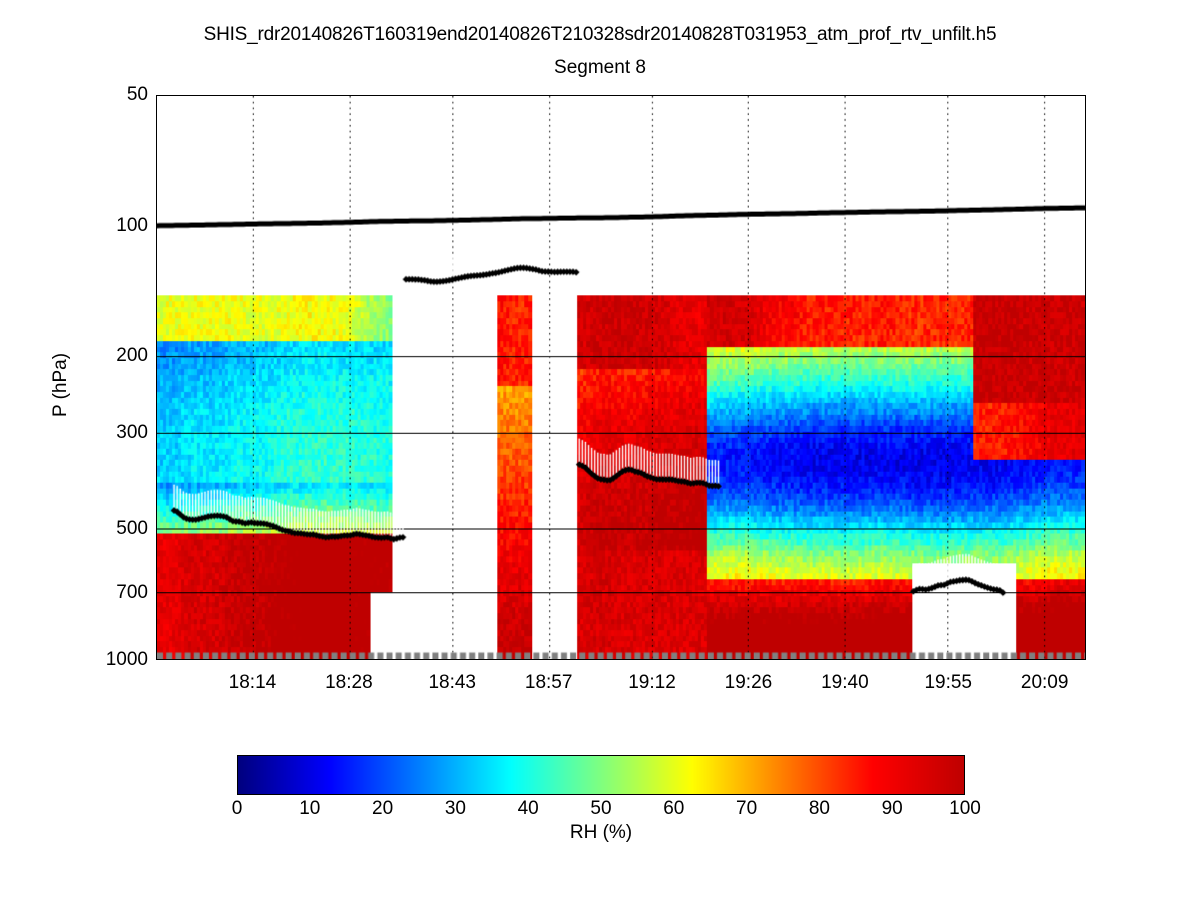 Image resolution: width=1200 pixels, height=900 pixels. I want to click on y-tick-200: 200, so click(132, 356).